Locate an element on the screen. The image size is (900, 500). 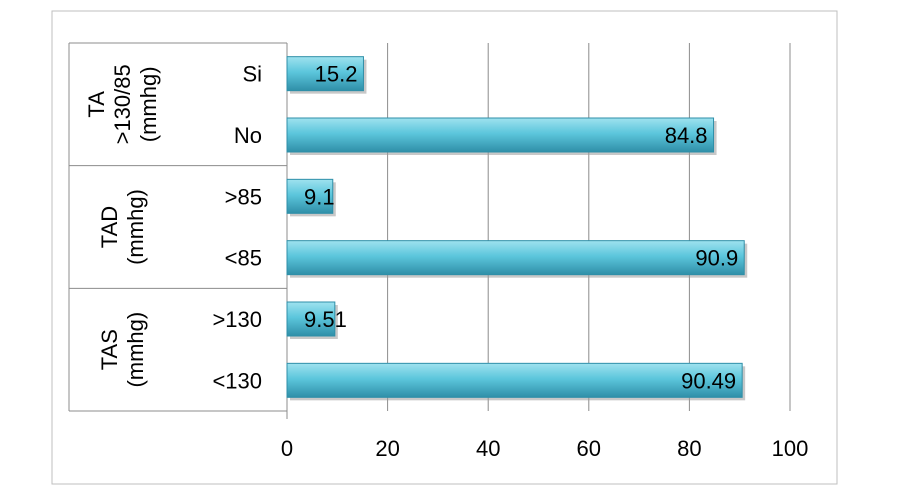
x-tick-label: 20 is located at coordinates (387, 448).